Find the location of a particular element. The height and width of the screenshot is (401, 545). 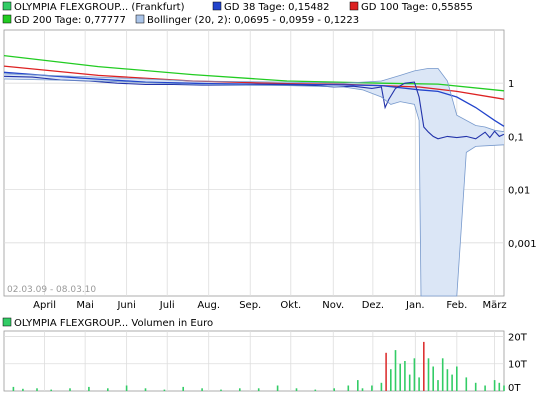

volume-plot-frame is located at coordinates (254, 361).